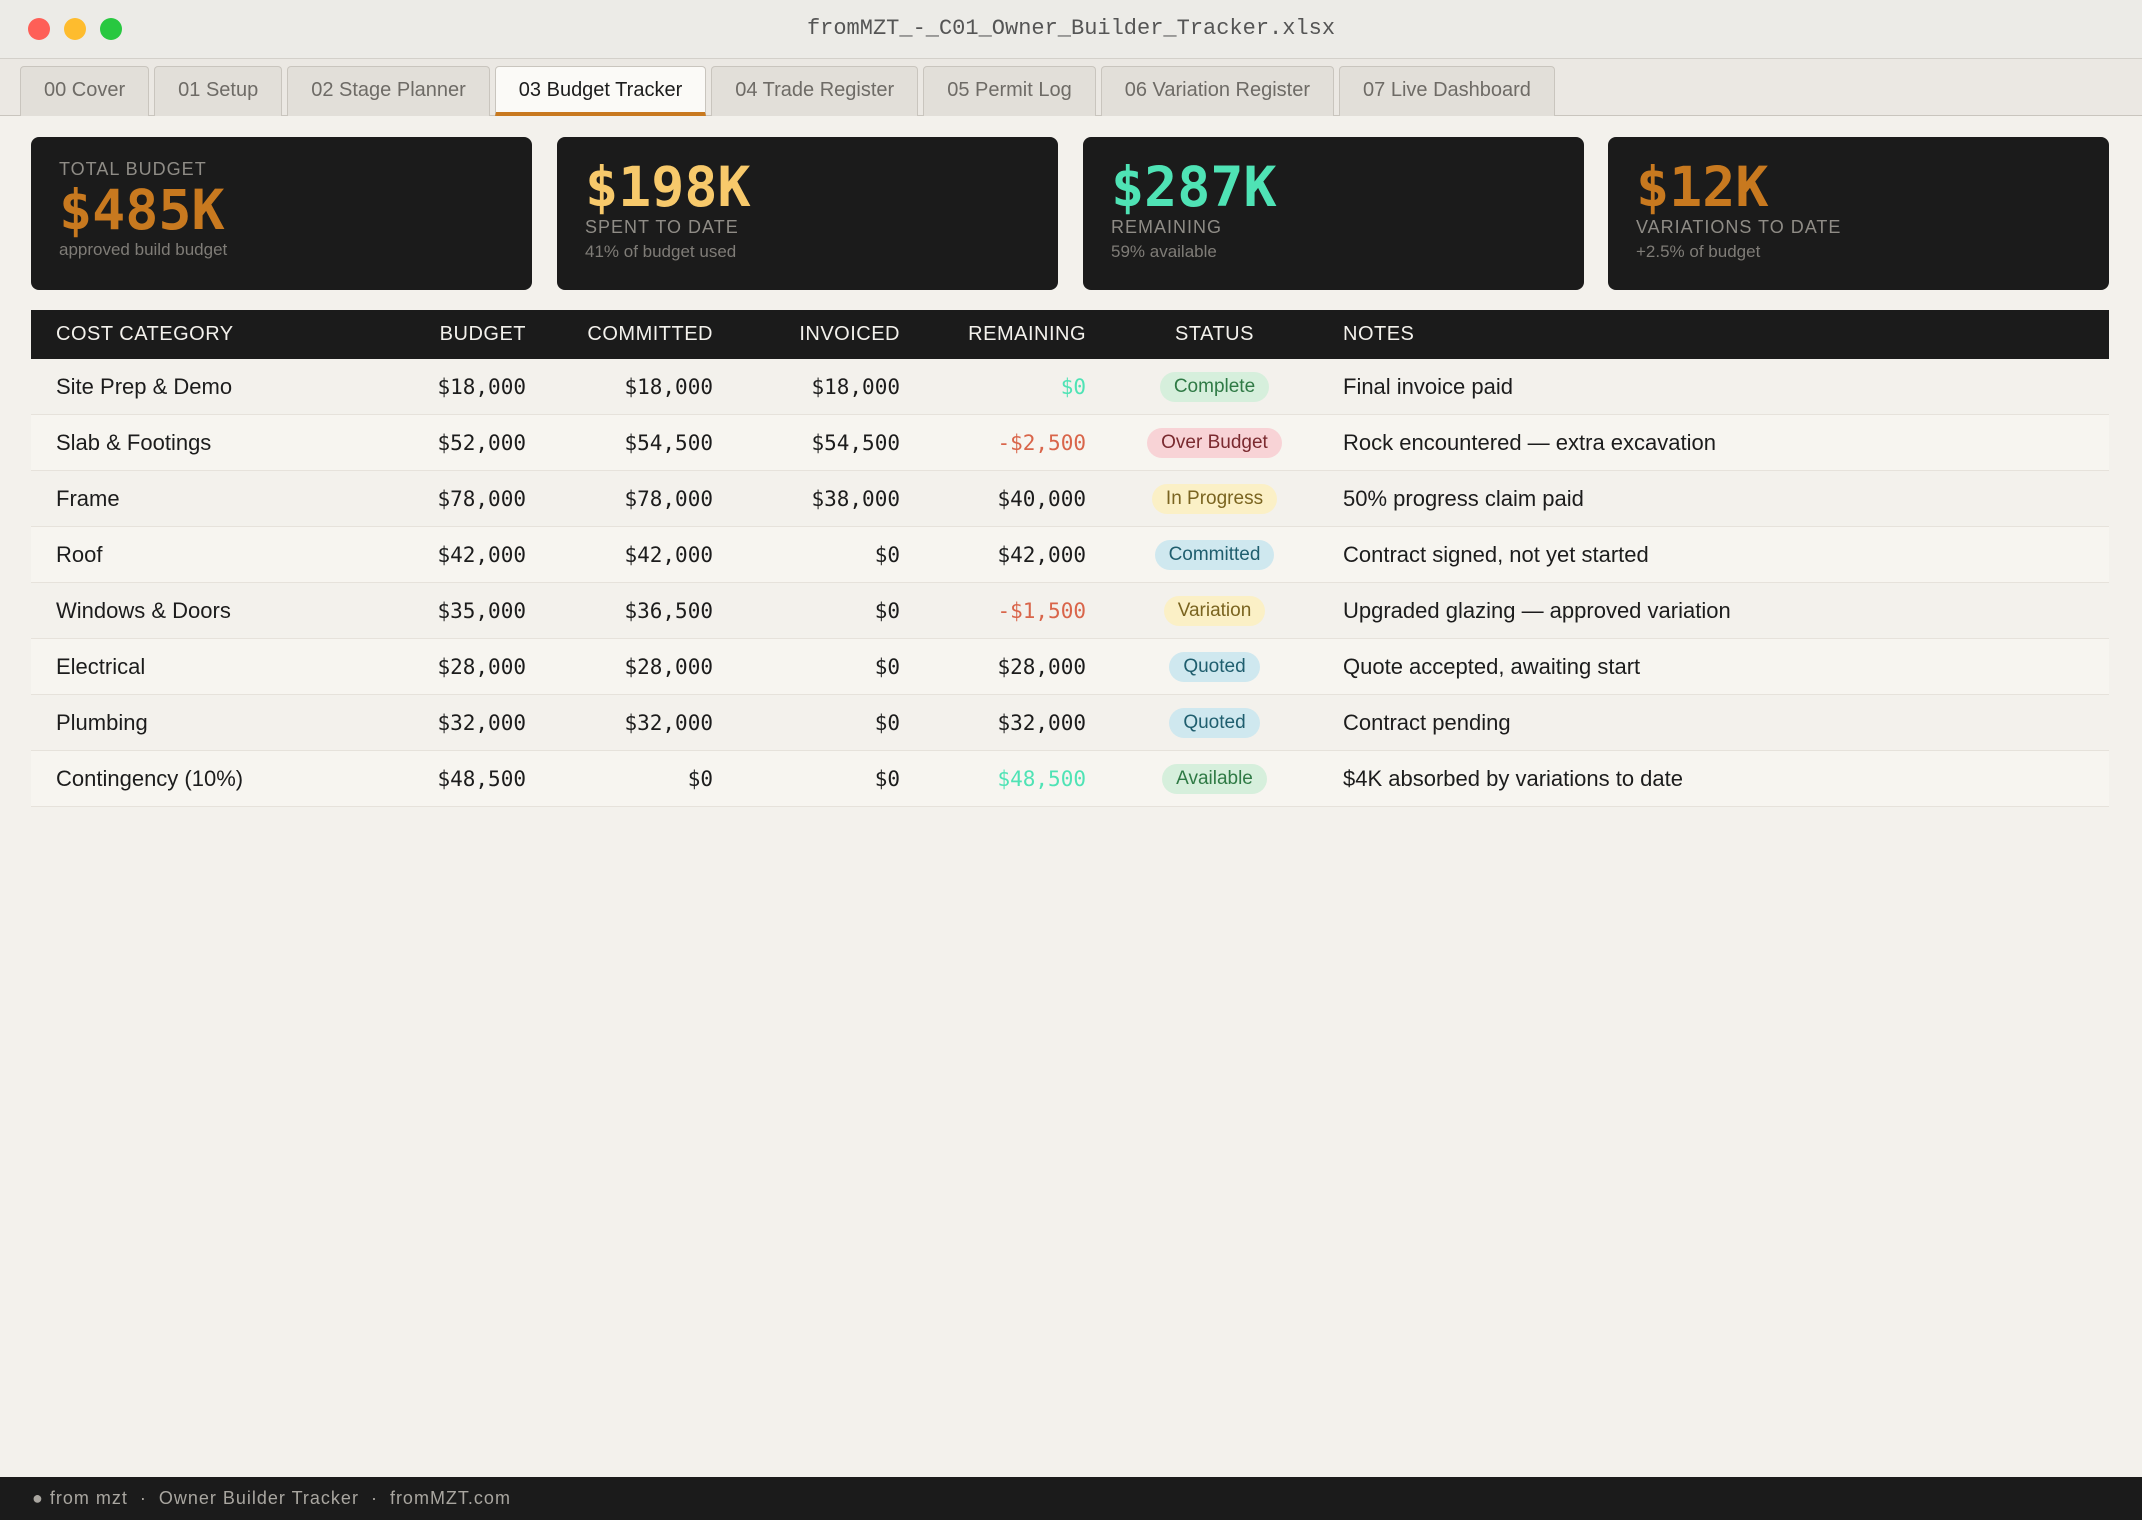 The image size is (2142, 1520). What do you see at coordinates (221, 442) in the screenshot?
I see `category-cell: Slab & Footings` at bounding box center [221, 442].